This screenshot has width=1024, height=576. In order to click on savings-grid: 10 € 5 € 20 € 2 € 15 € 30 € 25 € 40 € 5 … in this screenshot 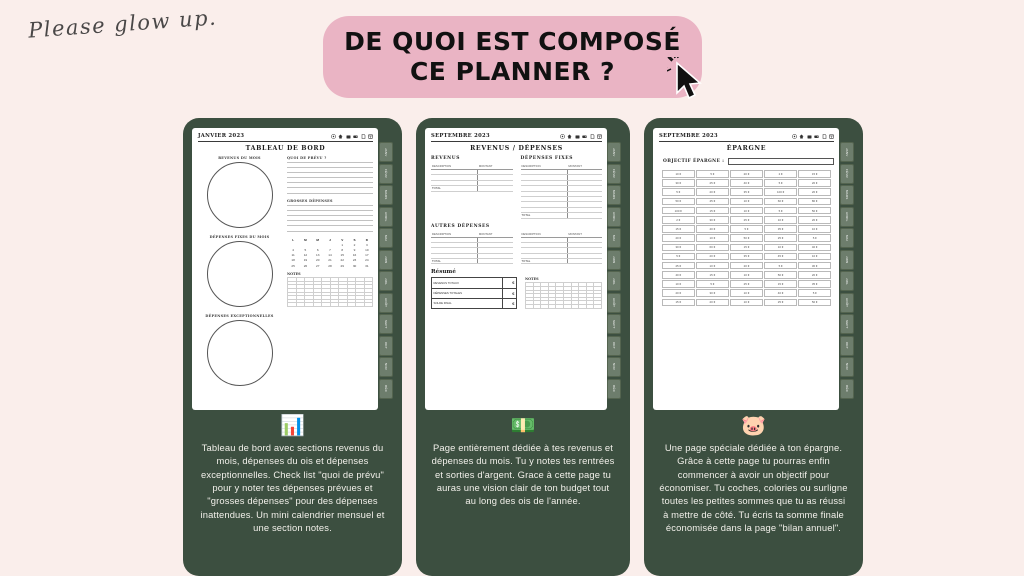, I will do `click(746, 238)`.